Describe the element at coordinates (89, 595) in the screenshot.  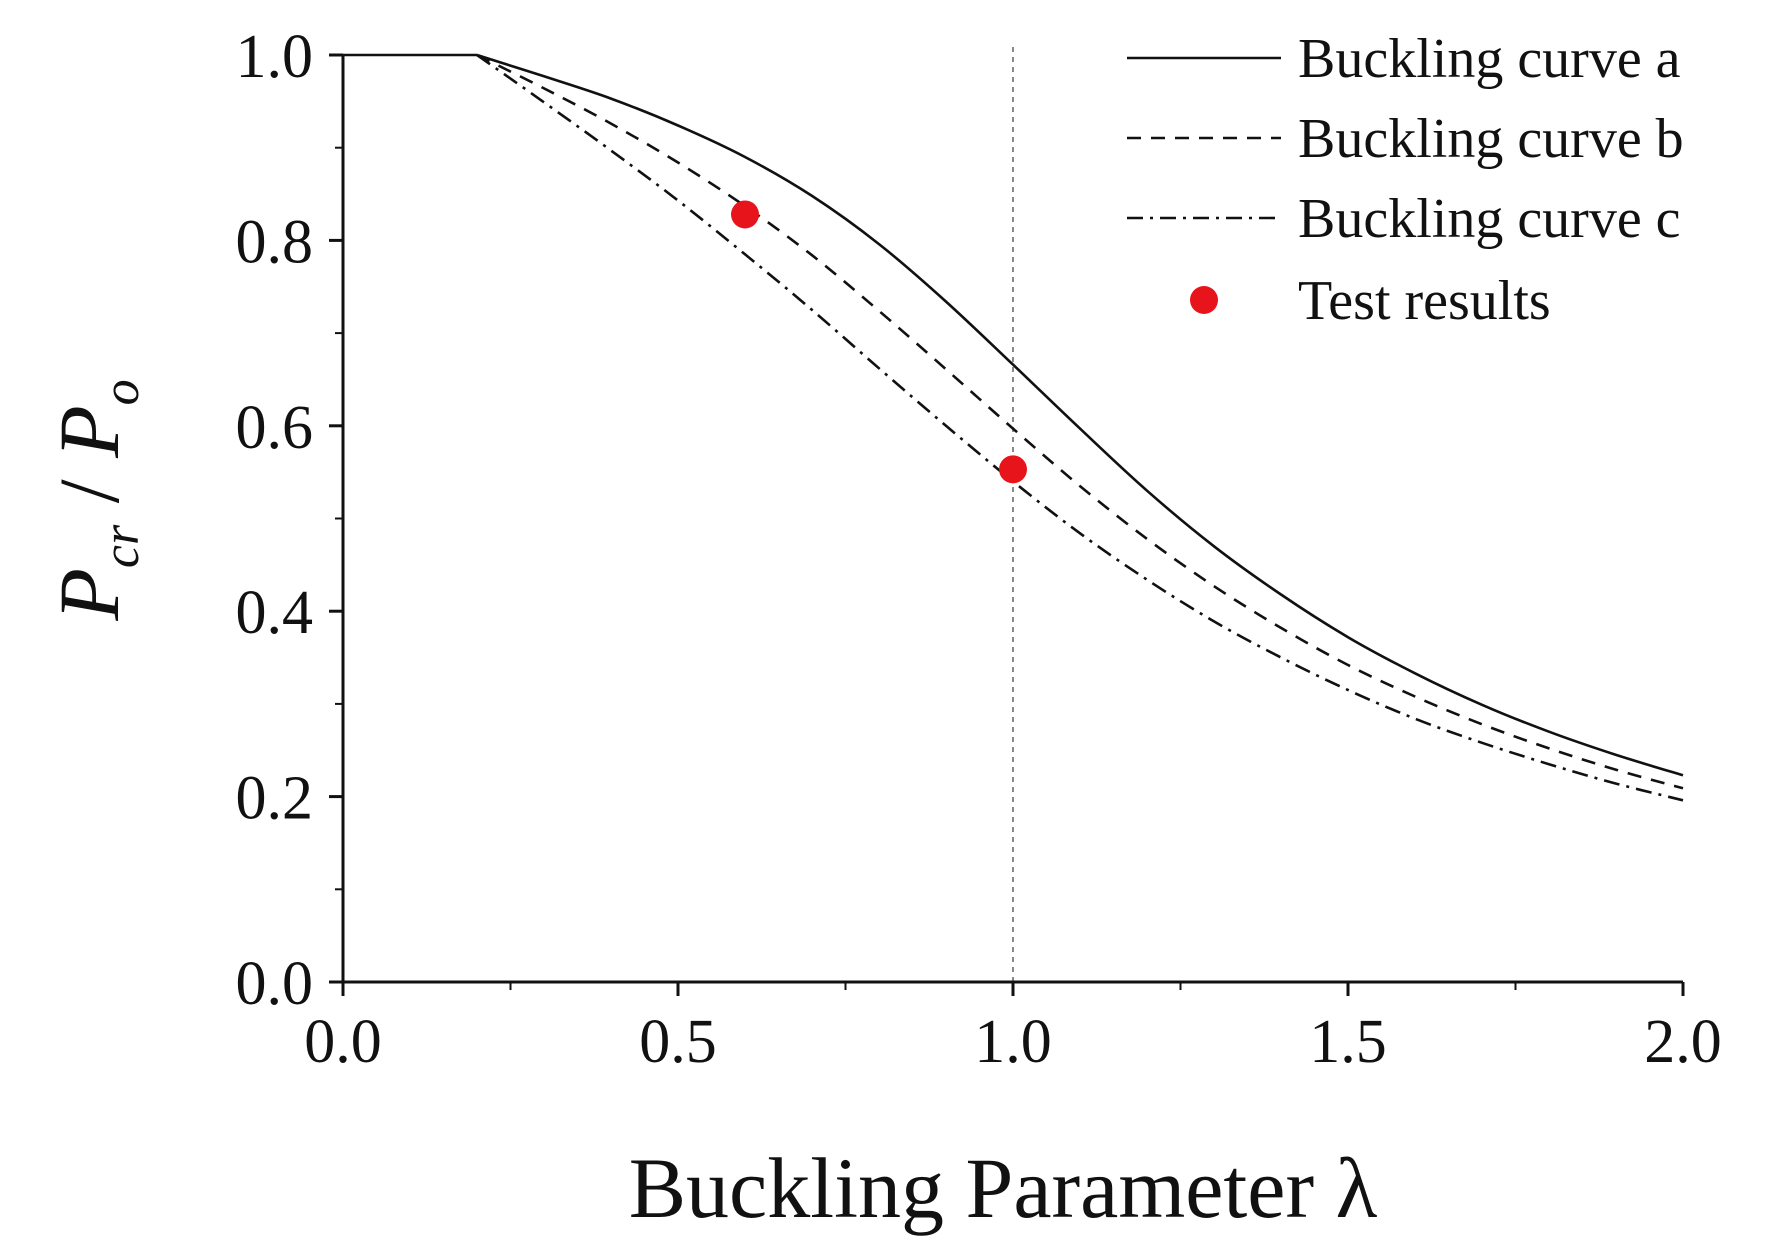
I see `y-axis-title-main1: P` at that location.